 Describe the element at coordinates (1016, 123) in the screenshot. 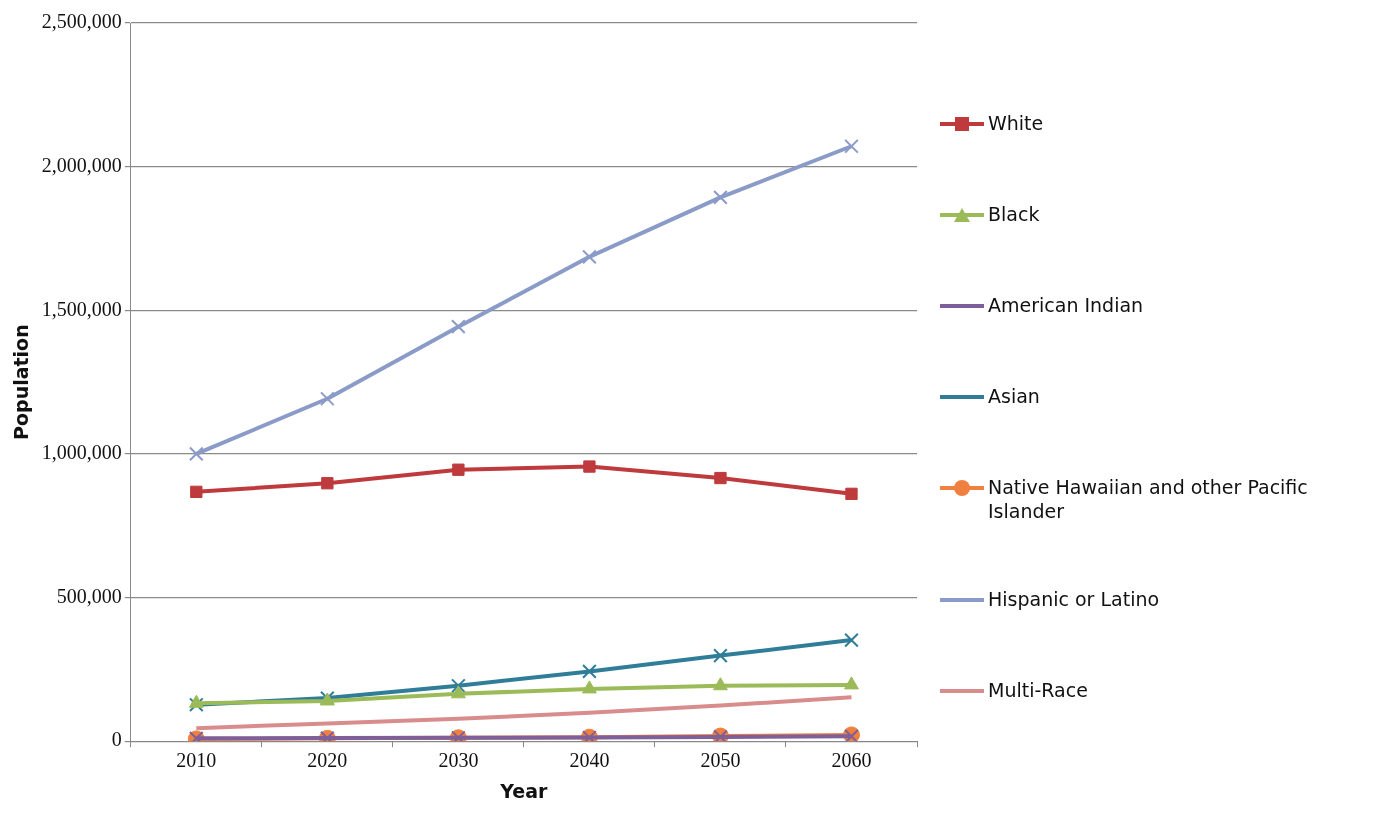

I see `legend-label: White` at that location.